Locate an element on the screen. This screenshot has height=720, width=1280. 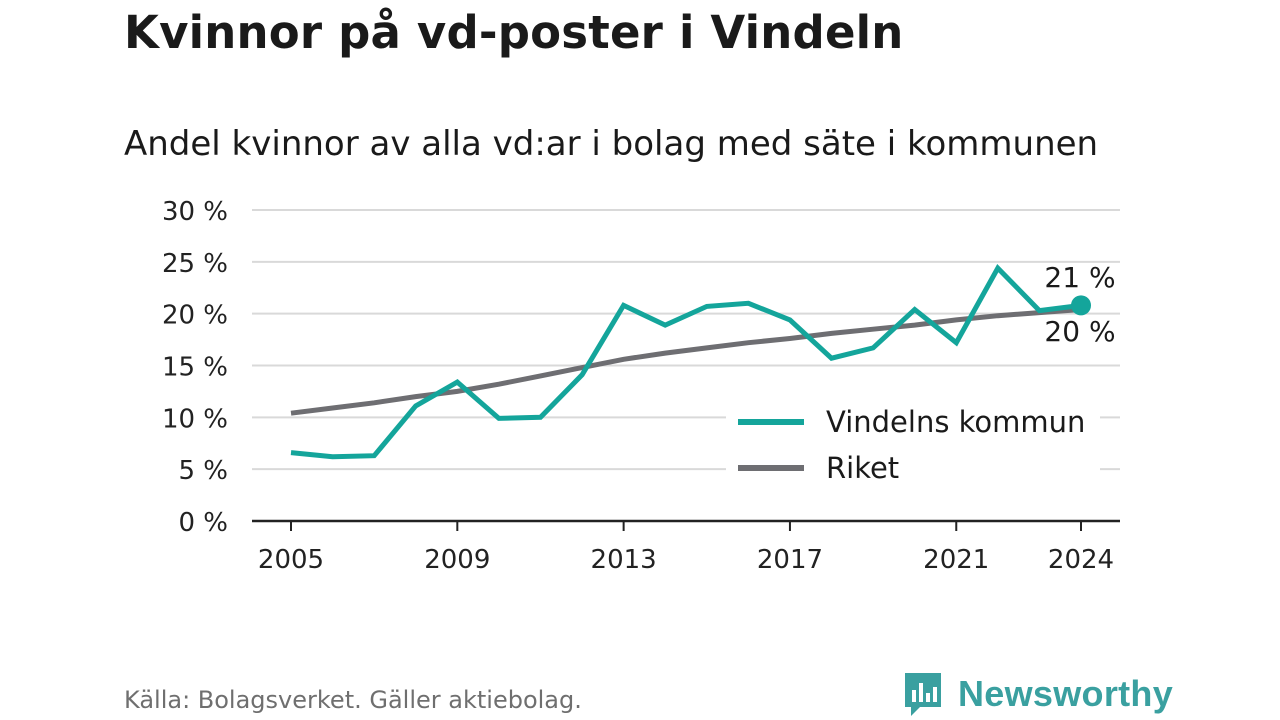
x-tick-label: 2005 is located at coordinates (291, 560).